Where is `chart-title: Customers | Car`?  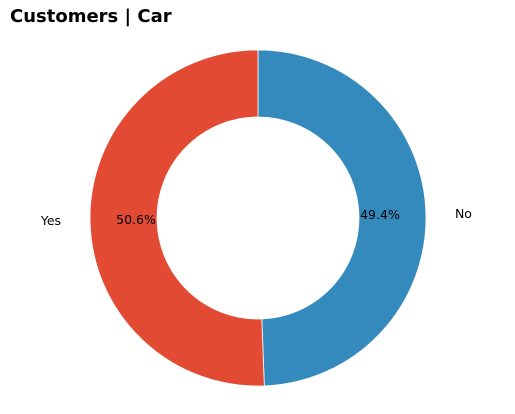
chart-title: Customers | Car is located at coordinates (91, 16).